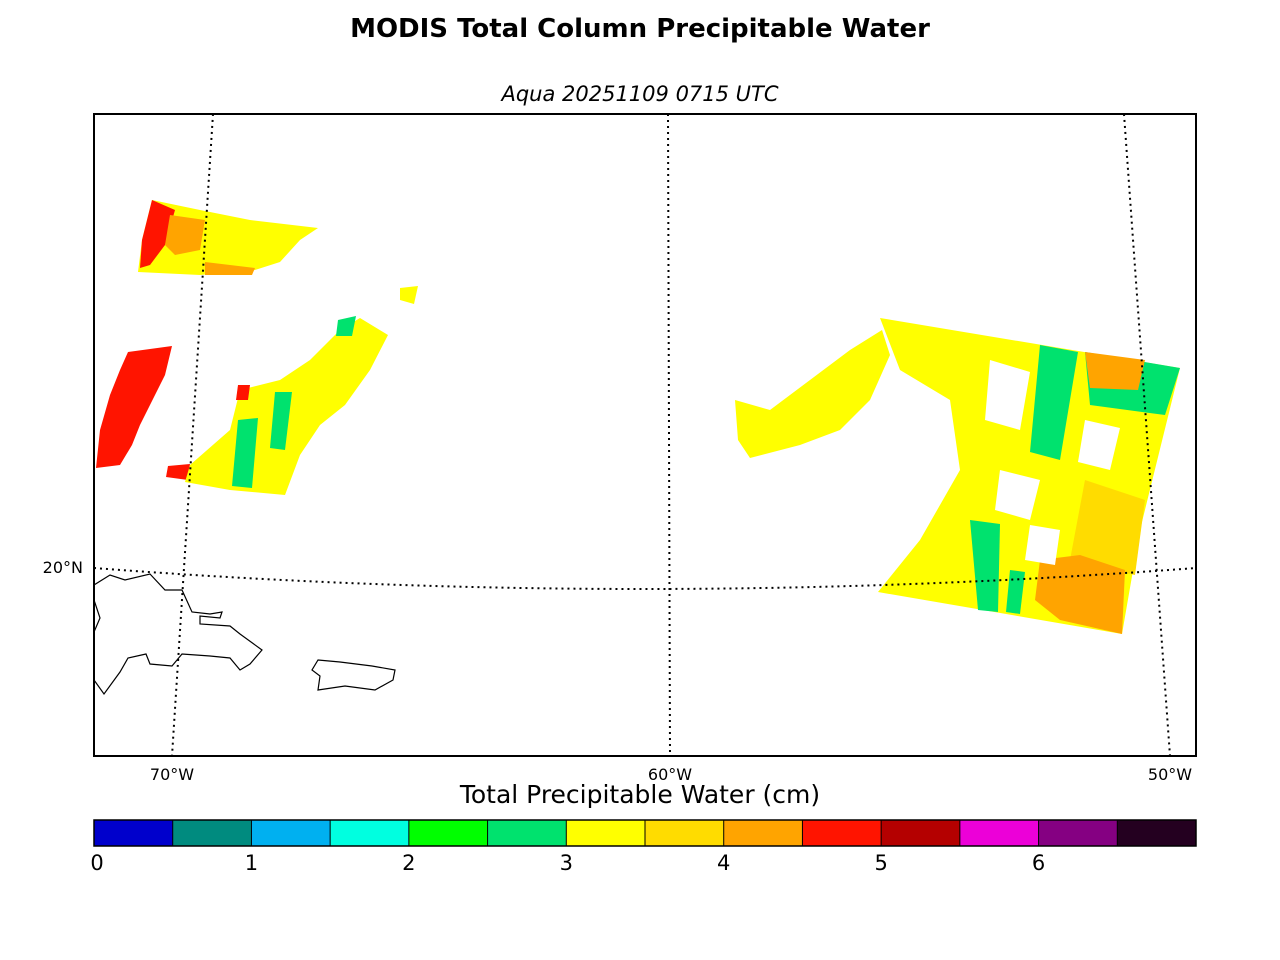 Image resolution: width=1280 pixels, height=960 pixels. I want to click on lon-label-70w: 70°W, so click(172, 774).